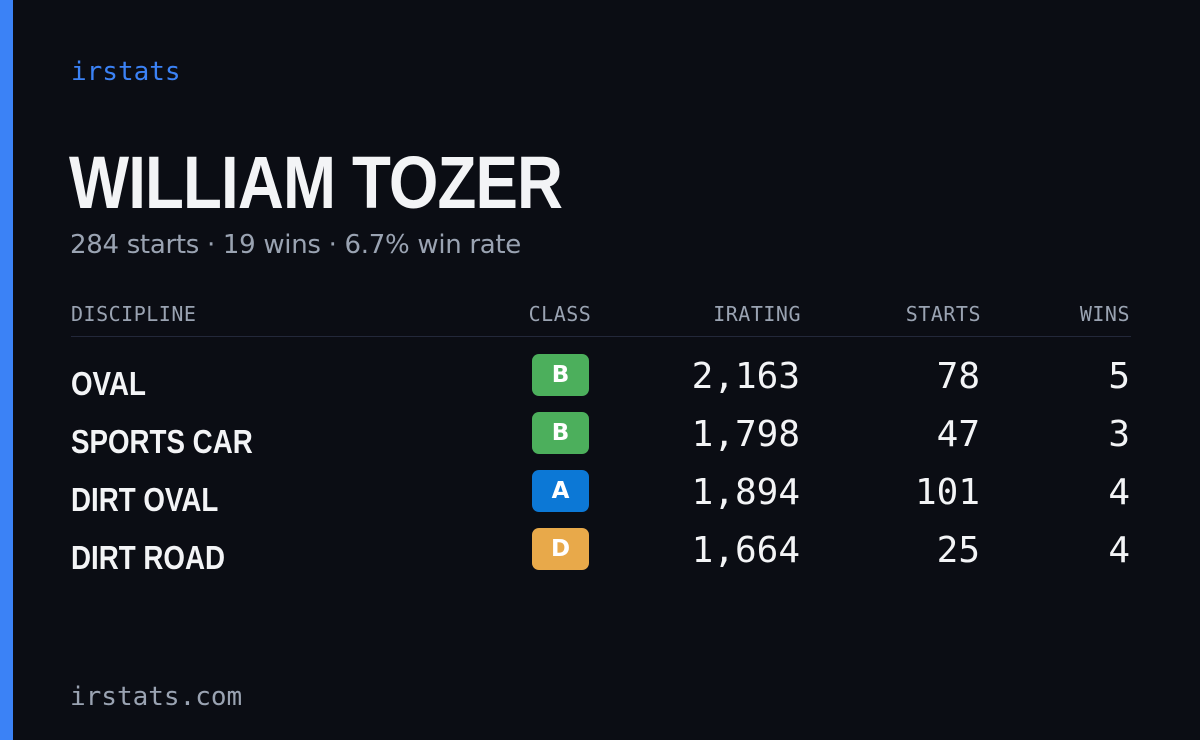 The width and height of the screenshot is (1200, 740). Describe the element at coordinates (1104, 314) in the screenshot. I see `header-wins: WINS` at that location.